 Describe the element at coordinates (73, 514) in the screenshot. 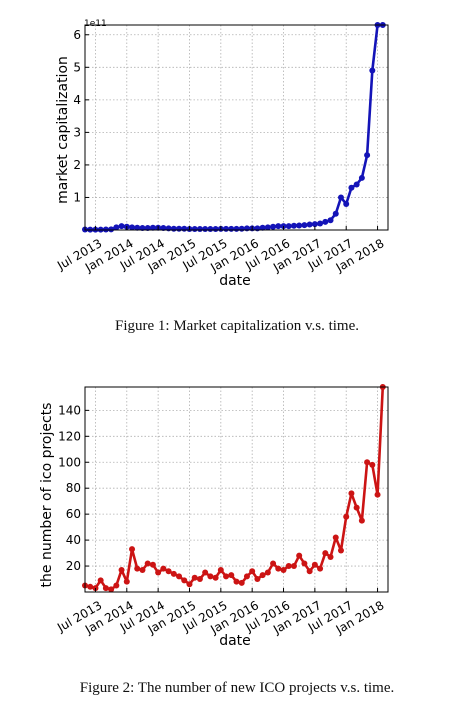

I see `y-tick-label: 60` at that location.